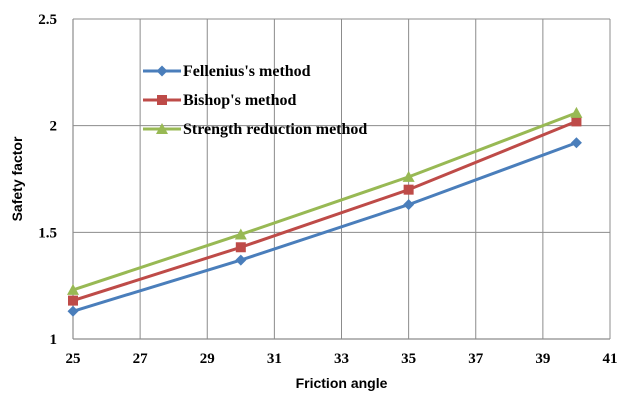 Image resolution: width=625 pixels, height=397 pixels. I want to click on legend-item: Bishop's method, so click(219, 100).